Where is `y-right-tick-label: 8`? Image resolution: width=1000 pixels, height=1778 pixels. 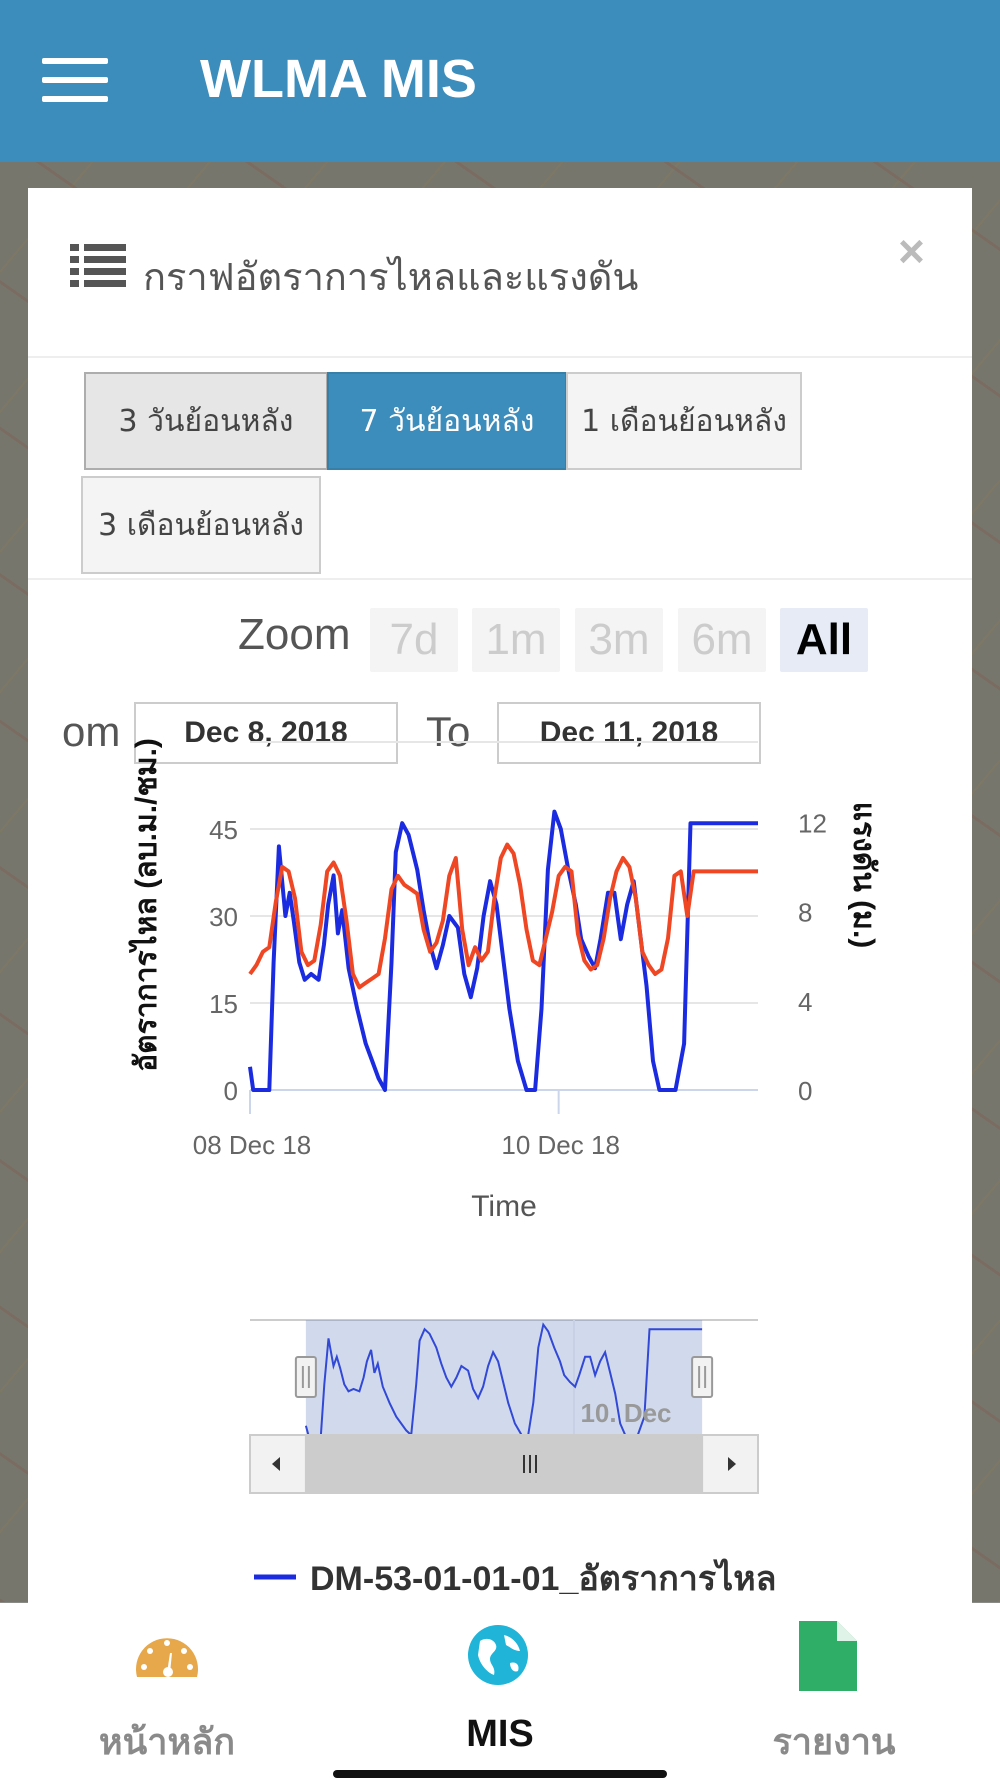
y-right-tick-label: 8 is located at coordinates (805, 913).